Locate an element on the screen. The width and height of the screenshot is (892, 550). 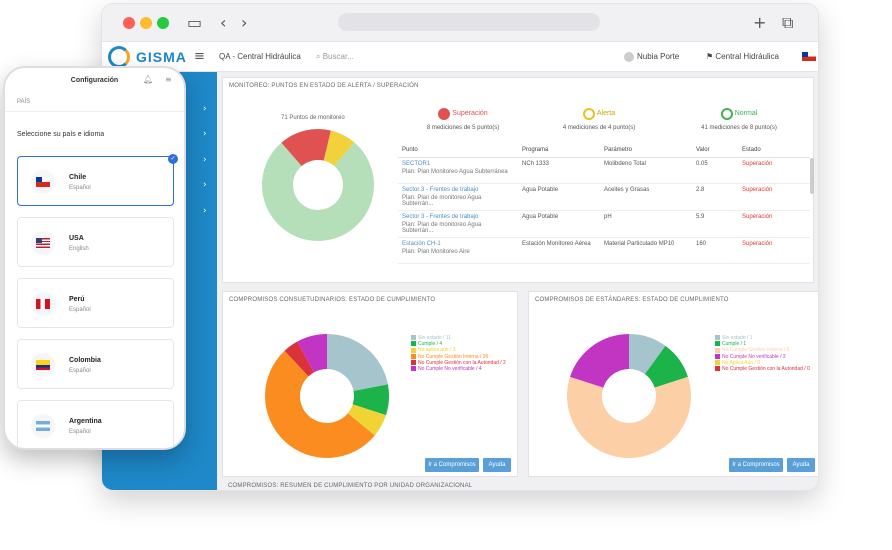
point-link: Estación CH-1 is located at coordinates (421, 244).